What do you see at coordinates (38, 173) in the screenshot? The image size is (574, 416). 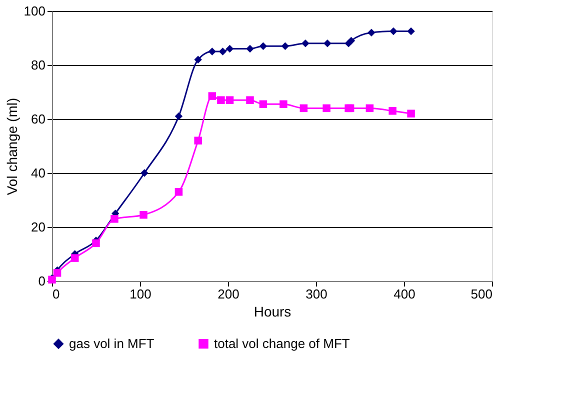 I see `y-tick-label: 40` at bounding box center [38, 173].